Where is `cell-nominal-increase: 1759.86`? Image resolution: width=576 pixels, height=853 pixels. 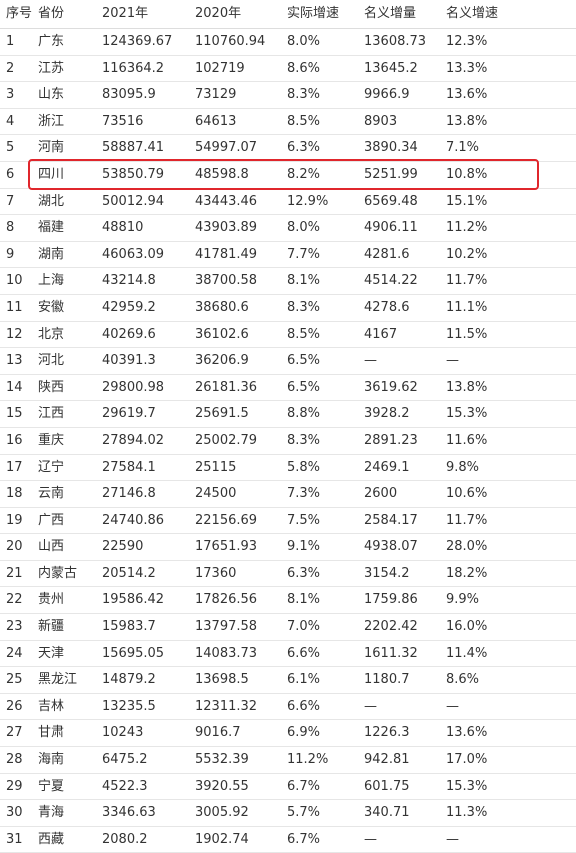
cell-nominal-increase: 1759.86 is located at coordinates (405, 600).